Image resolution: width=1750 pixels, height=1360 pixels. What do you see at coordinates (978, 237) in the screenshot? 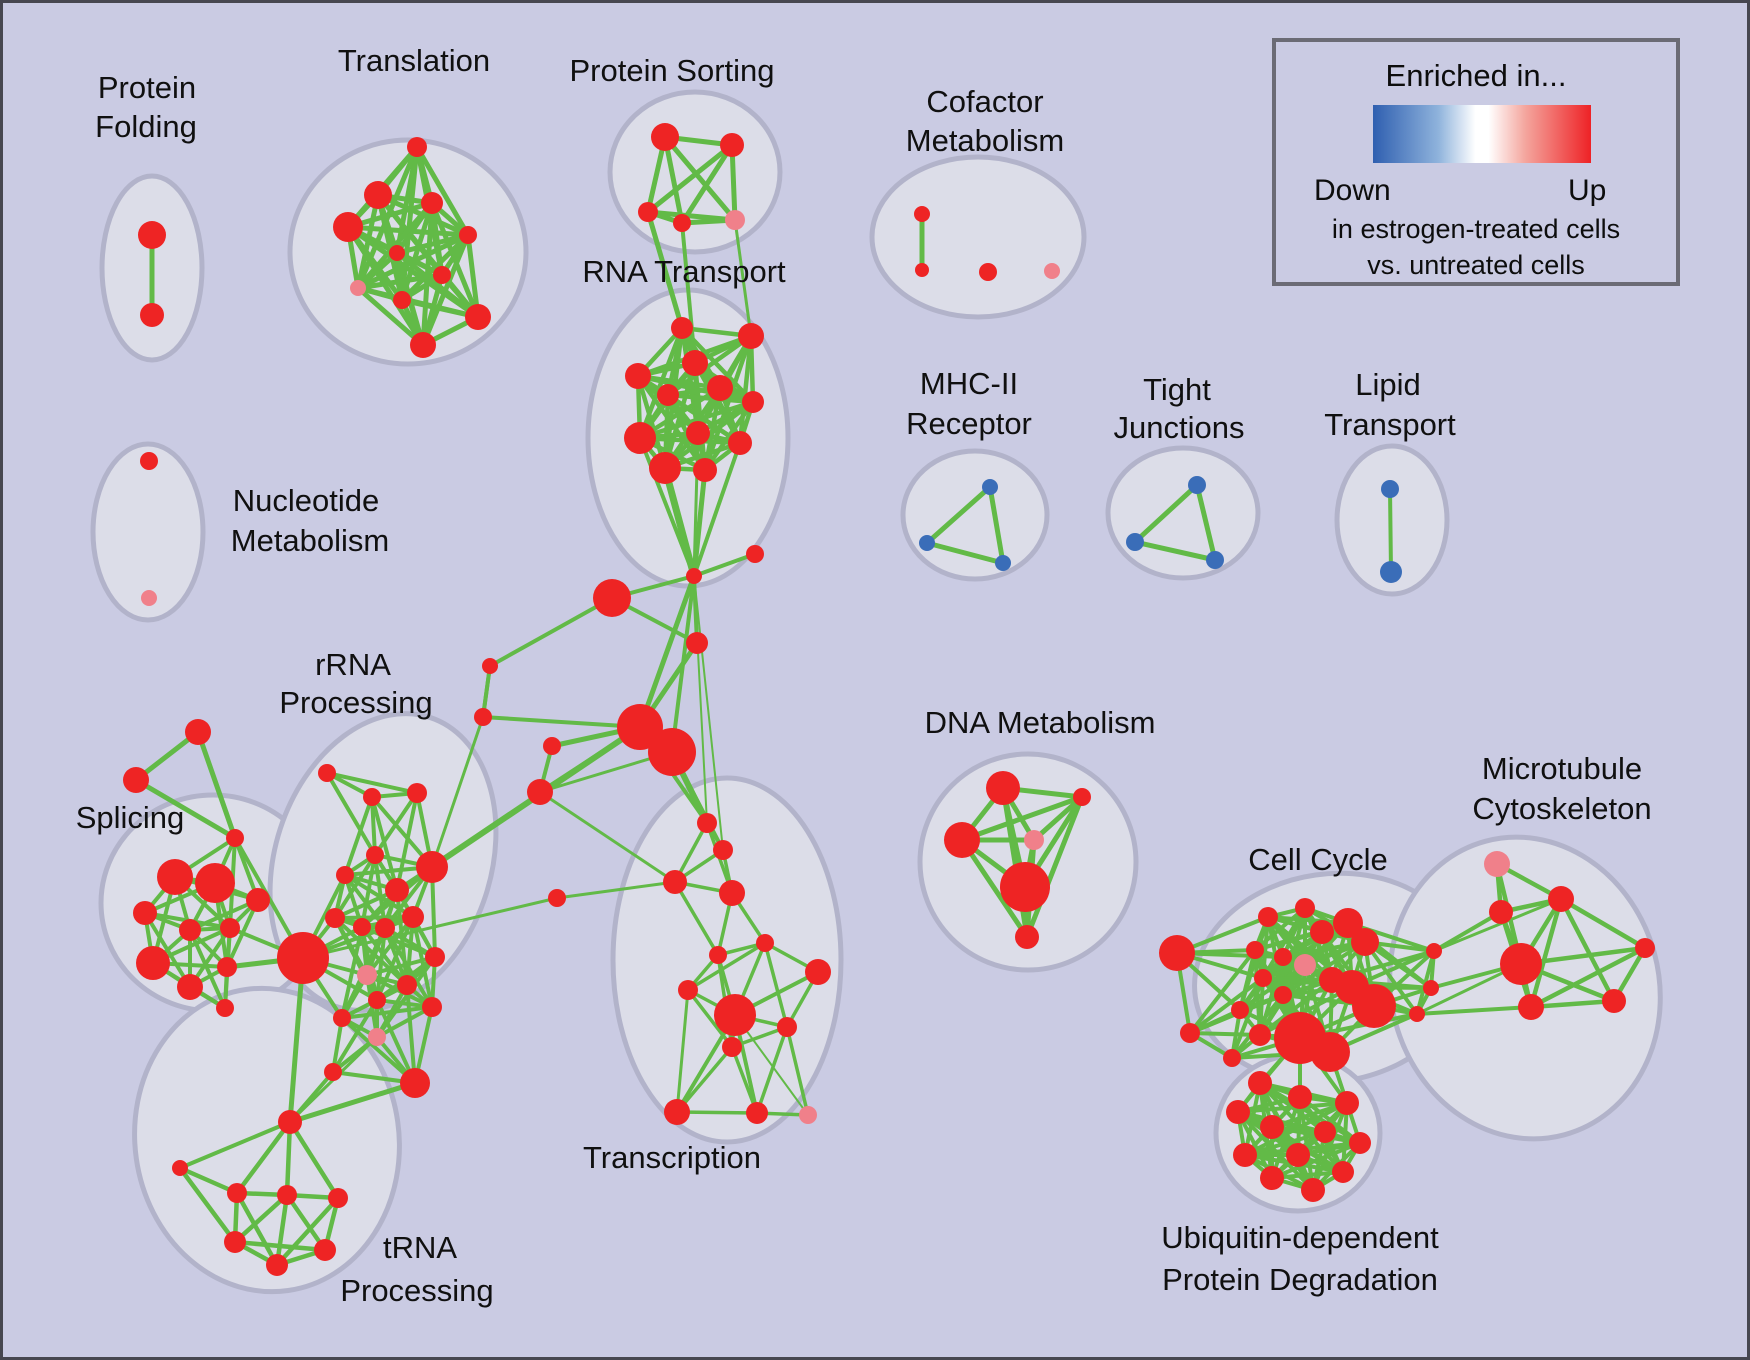
I see `cluster-ellipse-cofactor-metabolism` at bounding box center [978, 237].